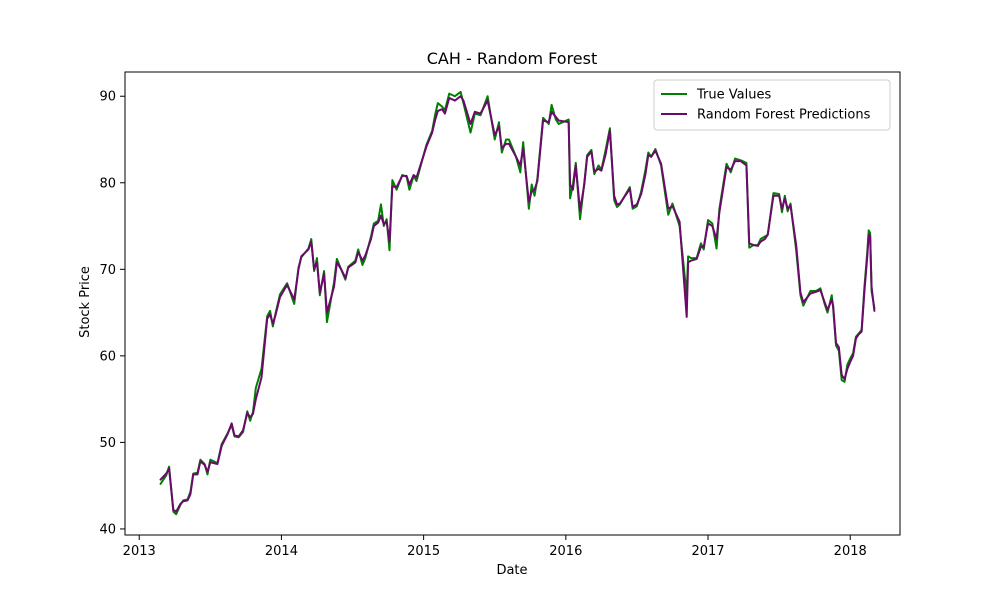 The width and height of the screenshot is (1000, 600). What do you see at coordinates (423, 551) in the screenshot?
I see `x-tick-label: 2015` at bounding box center [423, 551].